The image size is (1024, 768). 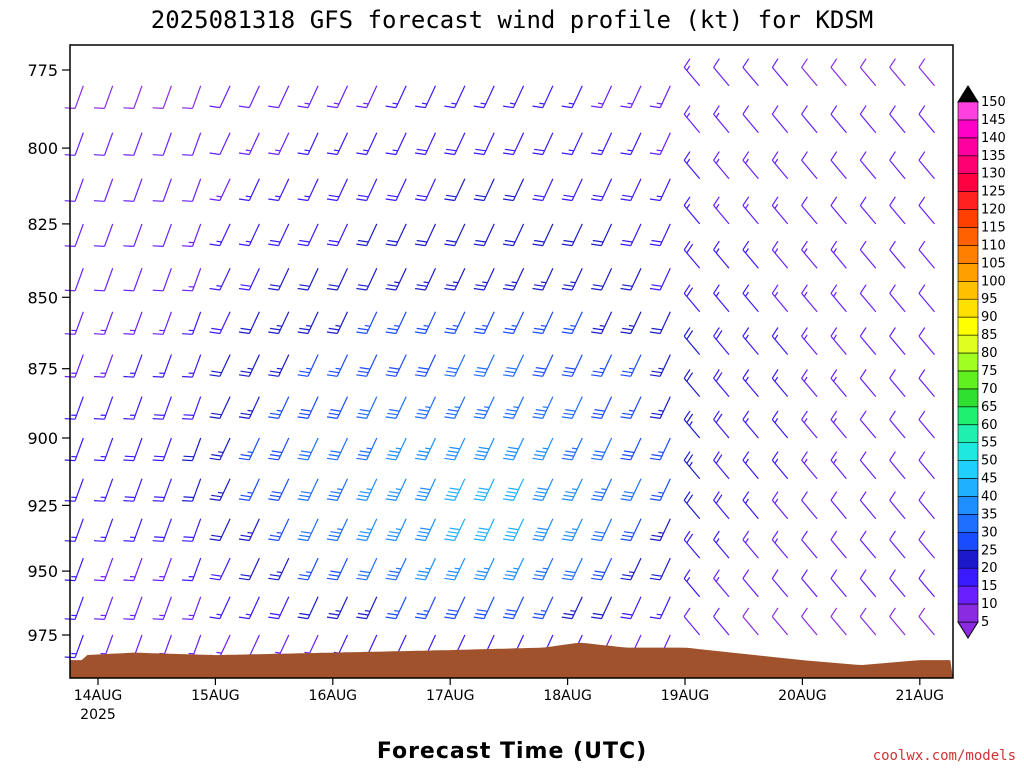 What do you see at coordinates (989, 407) in the screenshot?
I see `colorbar-label: 65` at bounding box center [989, 407].